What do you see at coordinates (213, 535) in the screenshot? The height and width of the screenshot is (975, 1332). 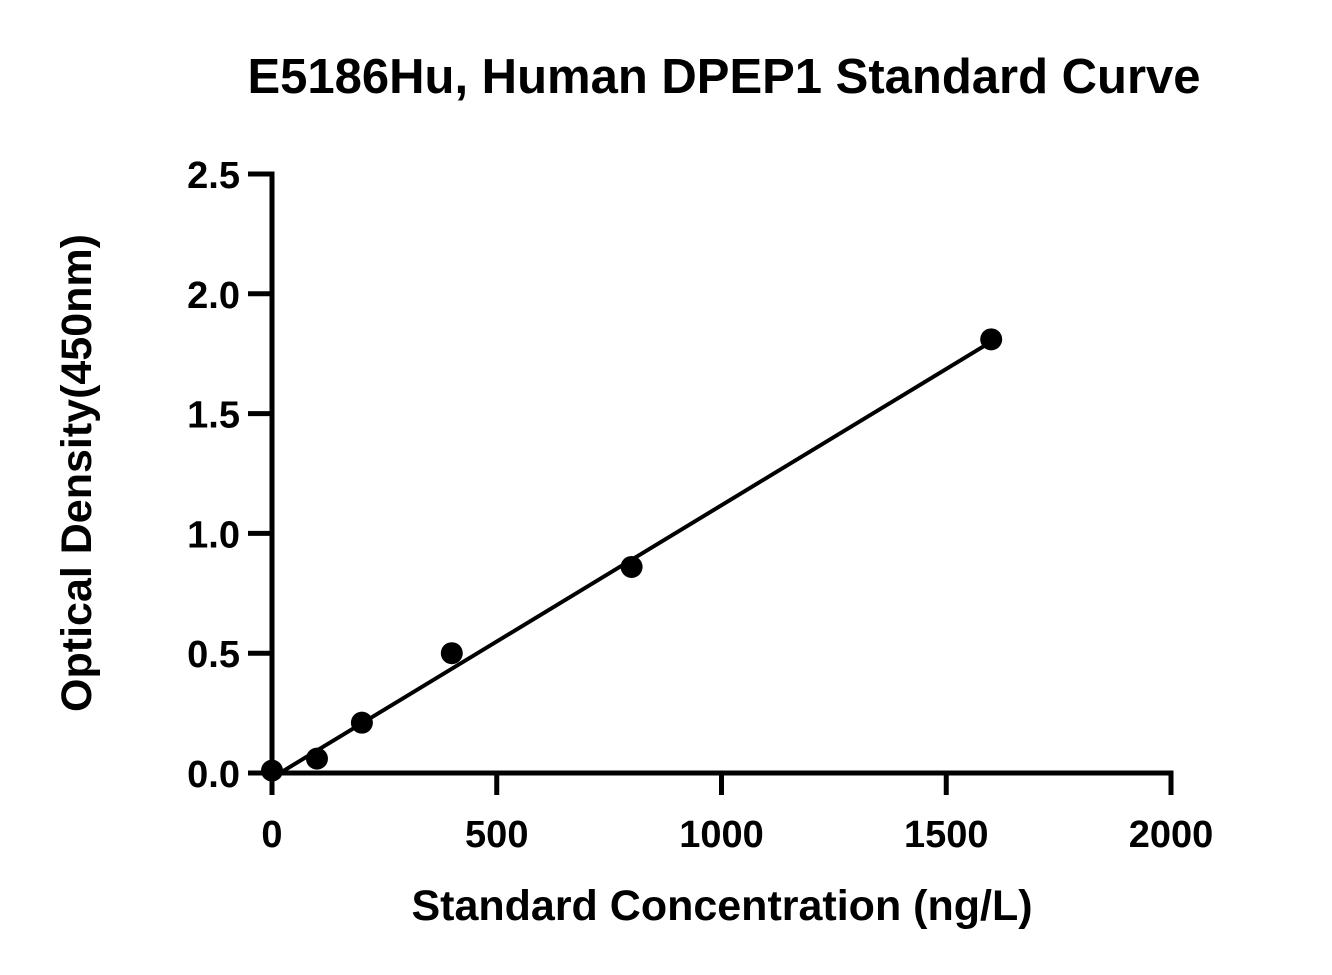 I see `y-tick-label: 1.0` at bounding box center [213, 535].